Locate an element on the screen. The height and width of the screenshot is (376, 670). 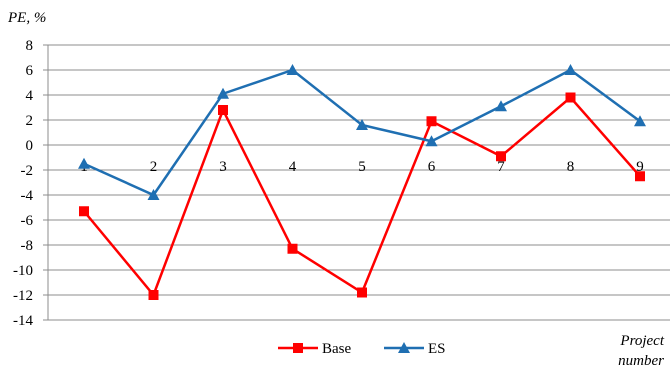
x-axis-title-line-2: number is located at coordinates (641, 361).